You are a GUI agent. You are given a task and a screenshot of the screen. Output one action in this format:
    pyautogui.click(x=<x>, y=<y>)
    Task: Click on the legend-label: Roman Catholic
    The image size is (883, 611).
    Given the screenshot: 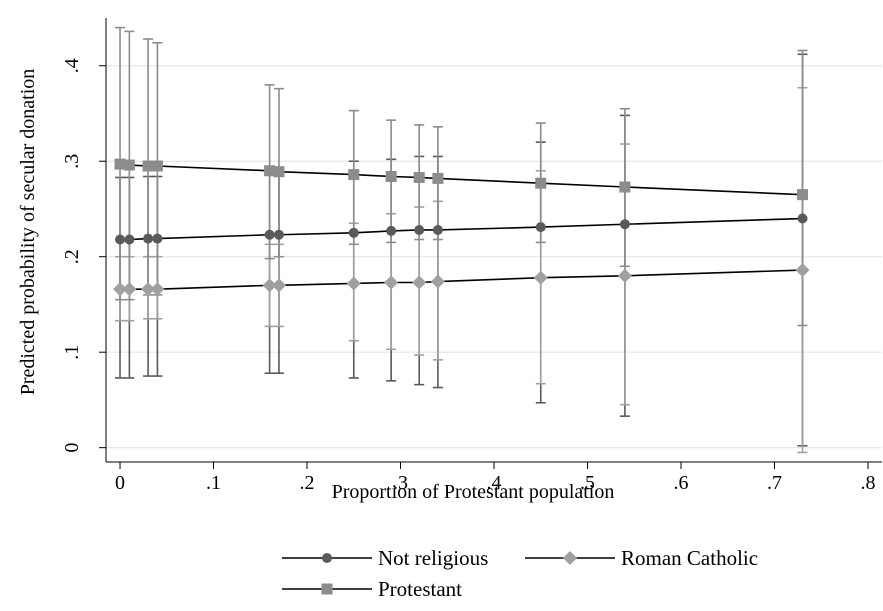 What is the action you would take?
    pyautogui.click(x=689, y=558)
    